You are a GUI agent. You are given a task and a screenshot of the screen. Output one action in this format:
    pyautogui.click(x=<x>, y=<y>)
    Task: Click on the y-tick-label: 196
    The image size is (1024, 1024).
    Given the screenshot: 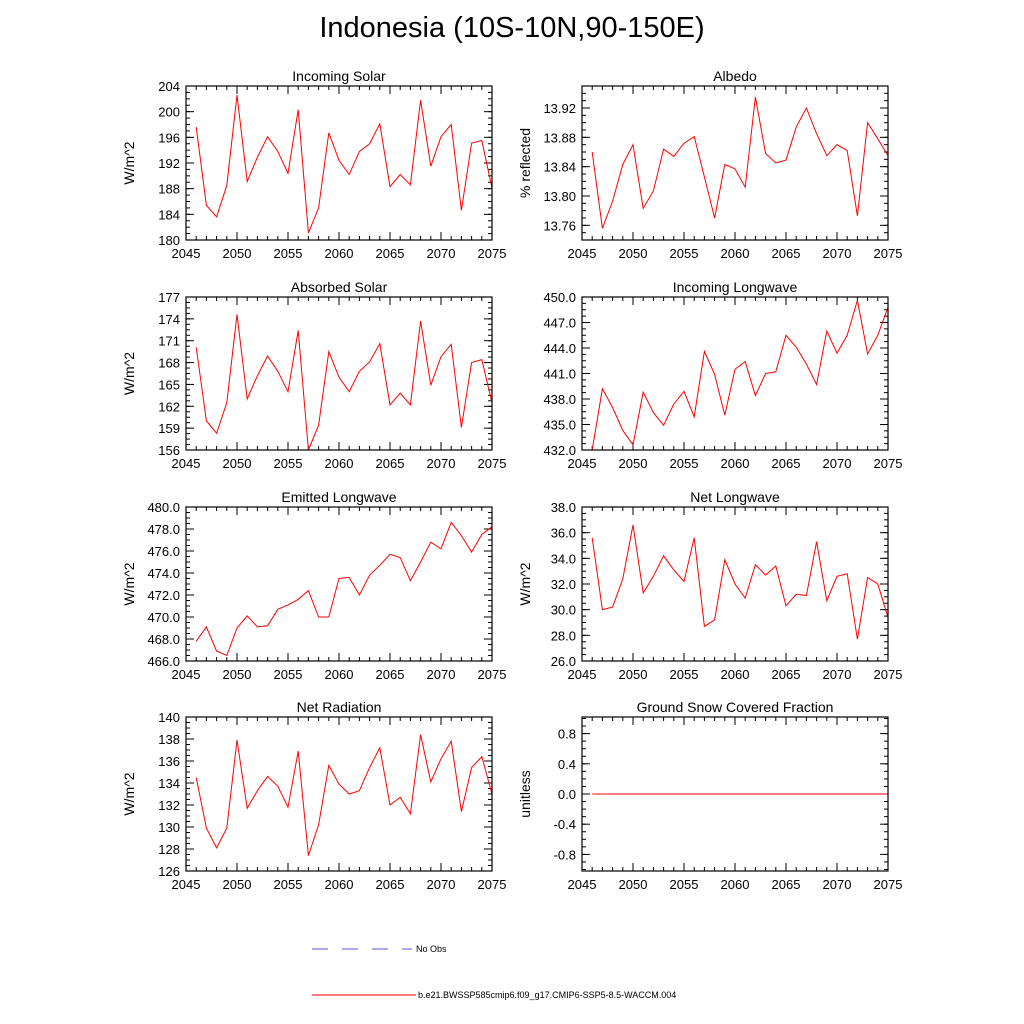 What is the action you would take?
    pyautogui.click(x=169, y=137)
    